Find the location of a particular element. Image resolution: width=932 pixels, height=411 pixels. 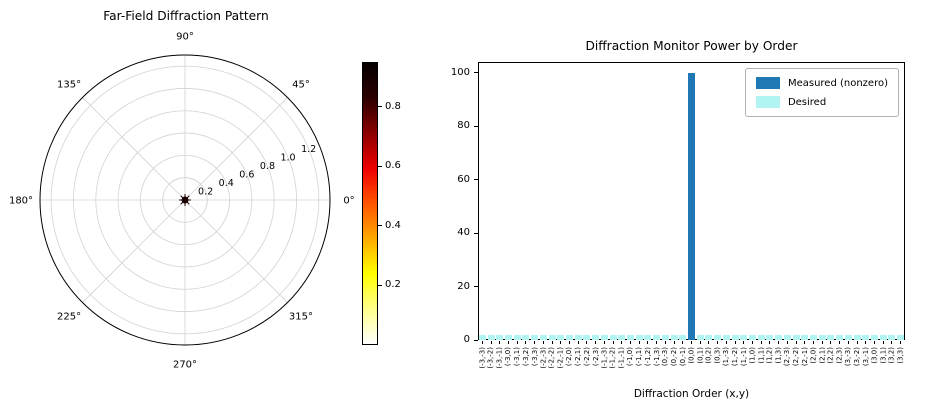

polar-angle-label: 45° is located at coordinates (301, 85).